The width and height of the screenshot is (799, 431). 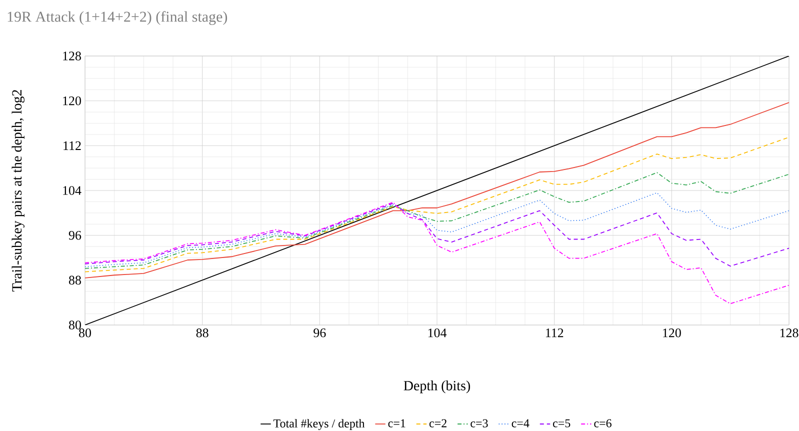 What do you see at coordinates (18, 191) in the screenshot?
I see `y-axis-title: Trail-subkey pairs at the depth, log2` at bounding box center [18, 191].